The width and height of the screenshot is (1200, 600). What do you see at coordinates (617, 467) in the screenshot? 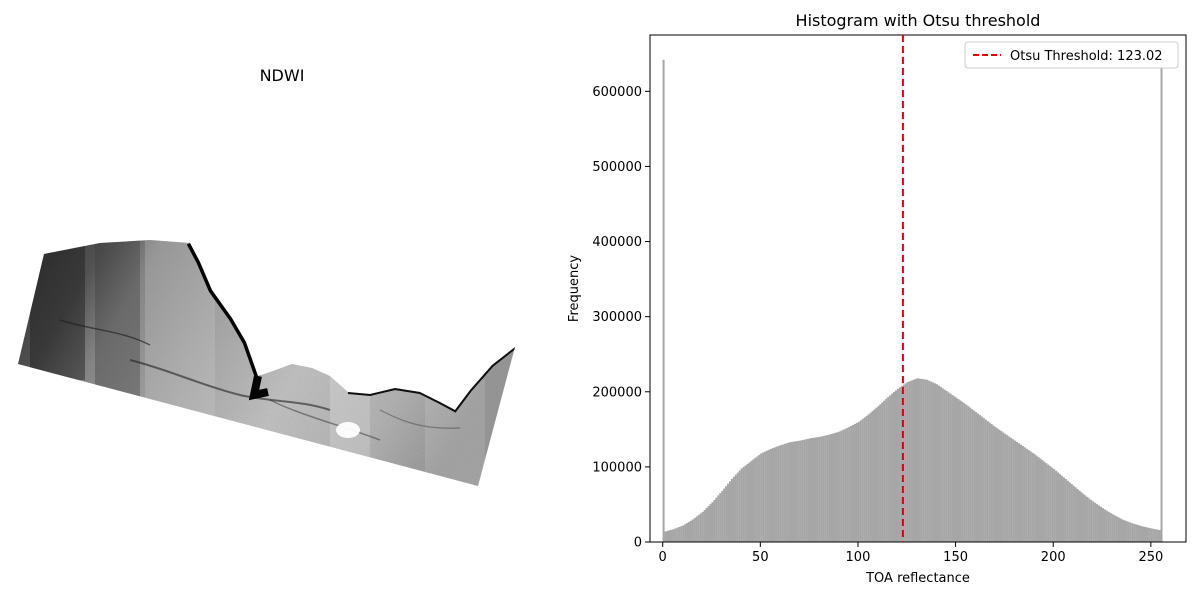
I see `y-tick-label: 100000` at bounding box center [617, 467].